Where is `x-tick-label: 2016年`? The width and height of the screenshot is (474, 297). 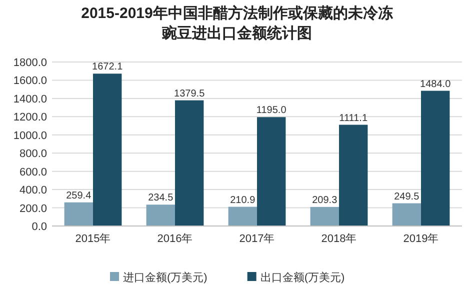
x-tick-label: 2016年 is located at coordinates (175, 239).